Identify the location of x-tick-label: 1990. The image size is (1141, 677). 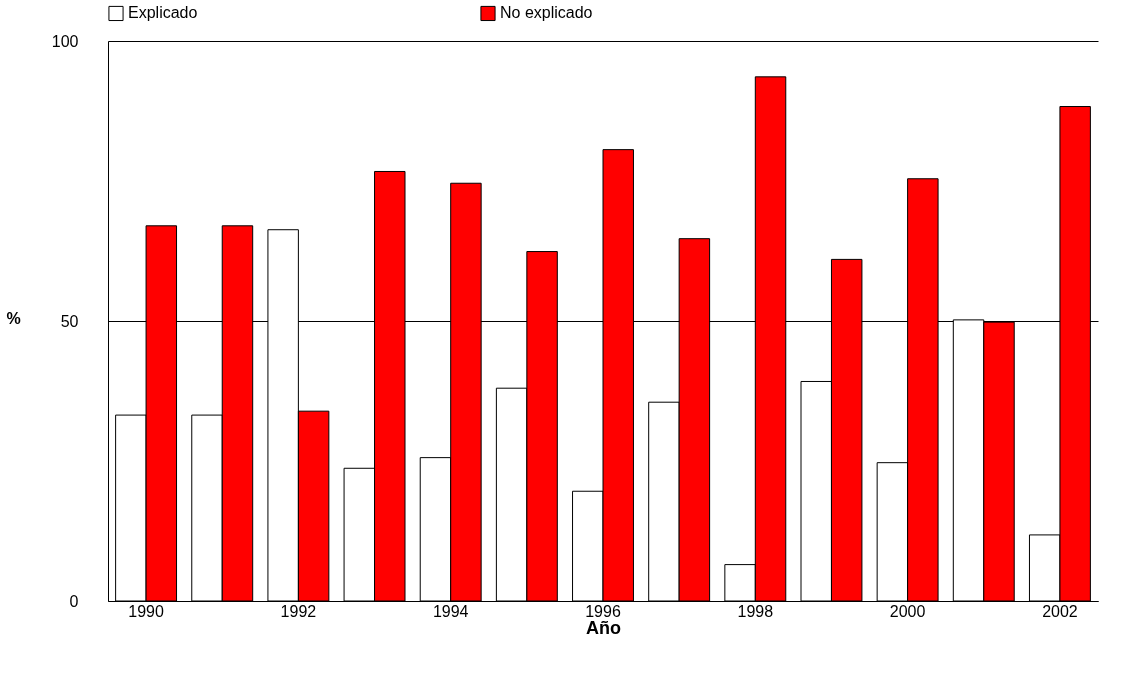
(146, 611).